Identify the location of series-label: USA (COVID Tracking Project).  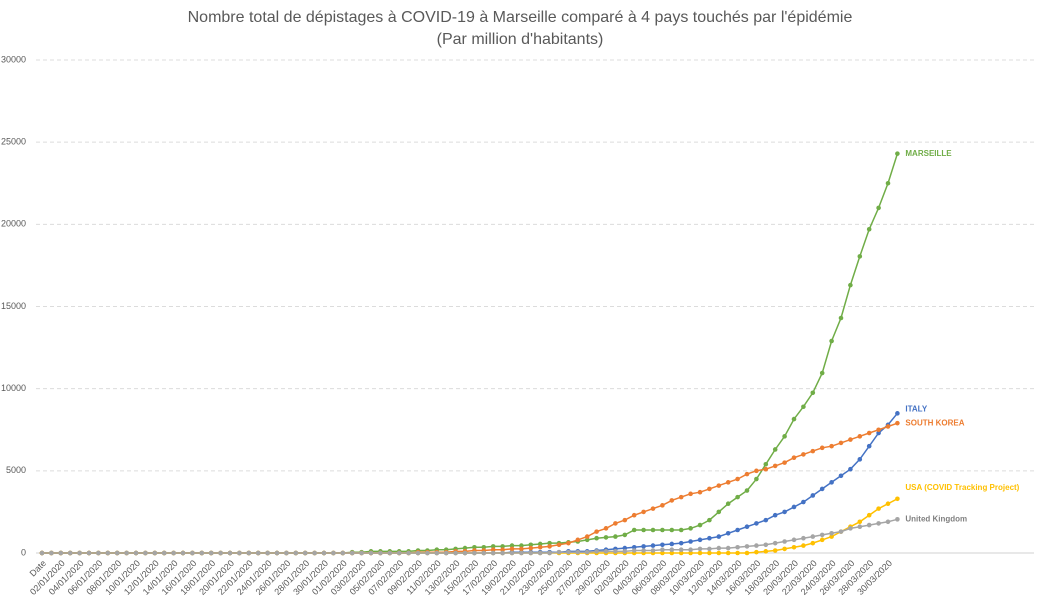
(962, 487).